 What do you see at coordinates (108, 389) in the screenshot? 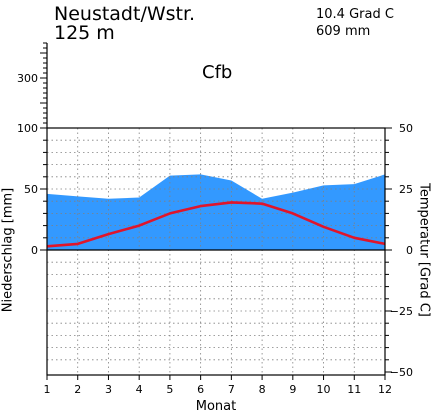
I see `x-tick-label: 3` at bounding box center [108, 389].